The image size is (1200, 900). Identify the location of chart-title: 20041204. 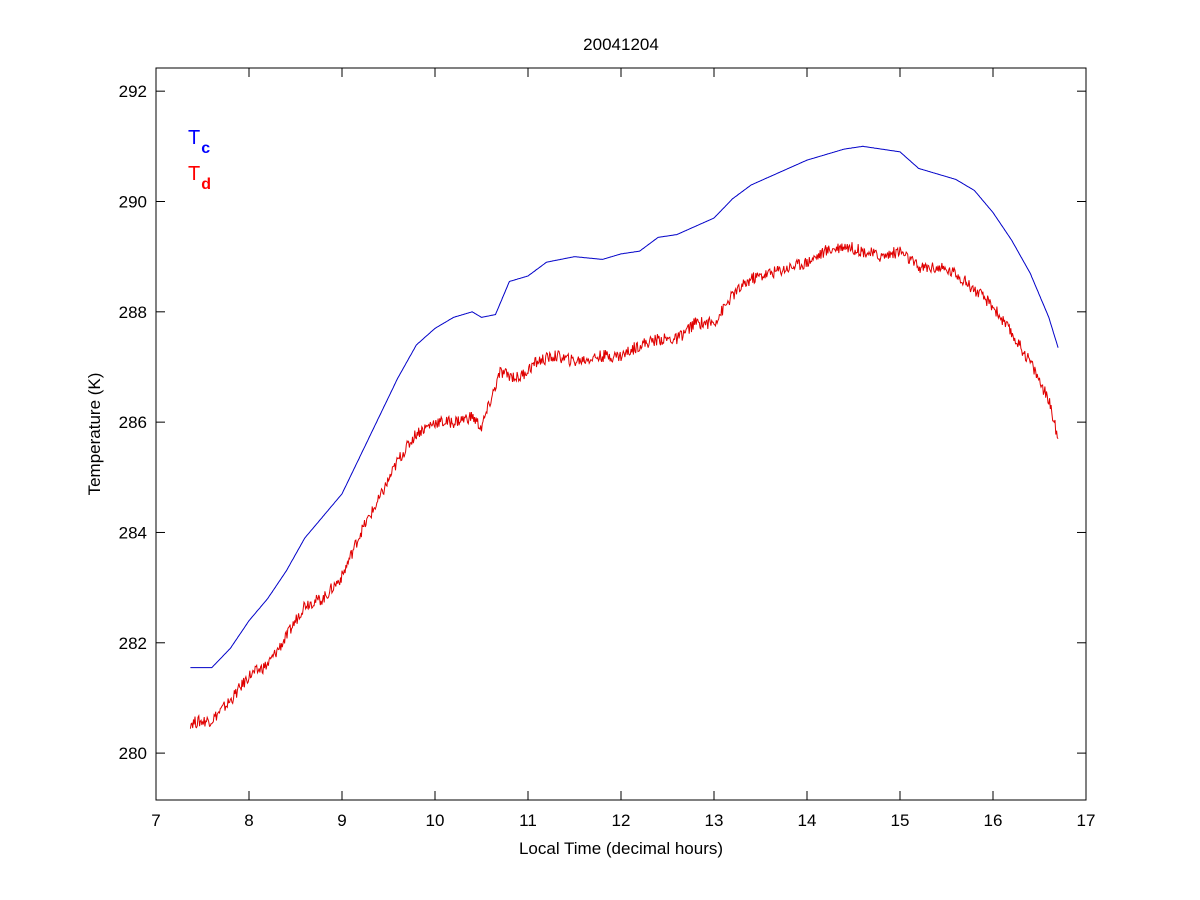
(621, 44).